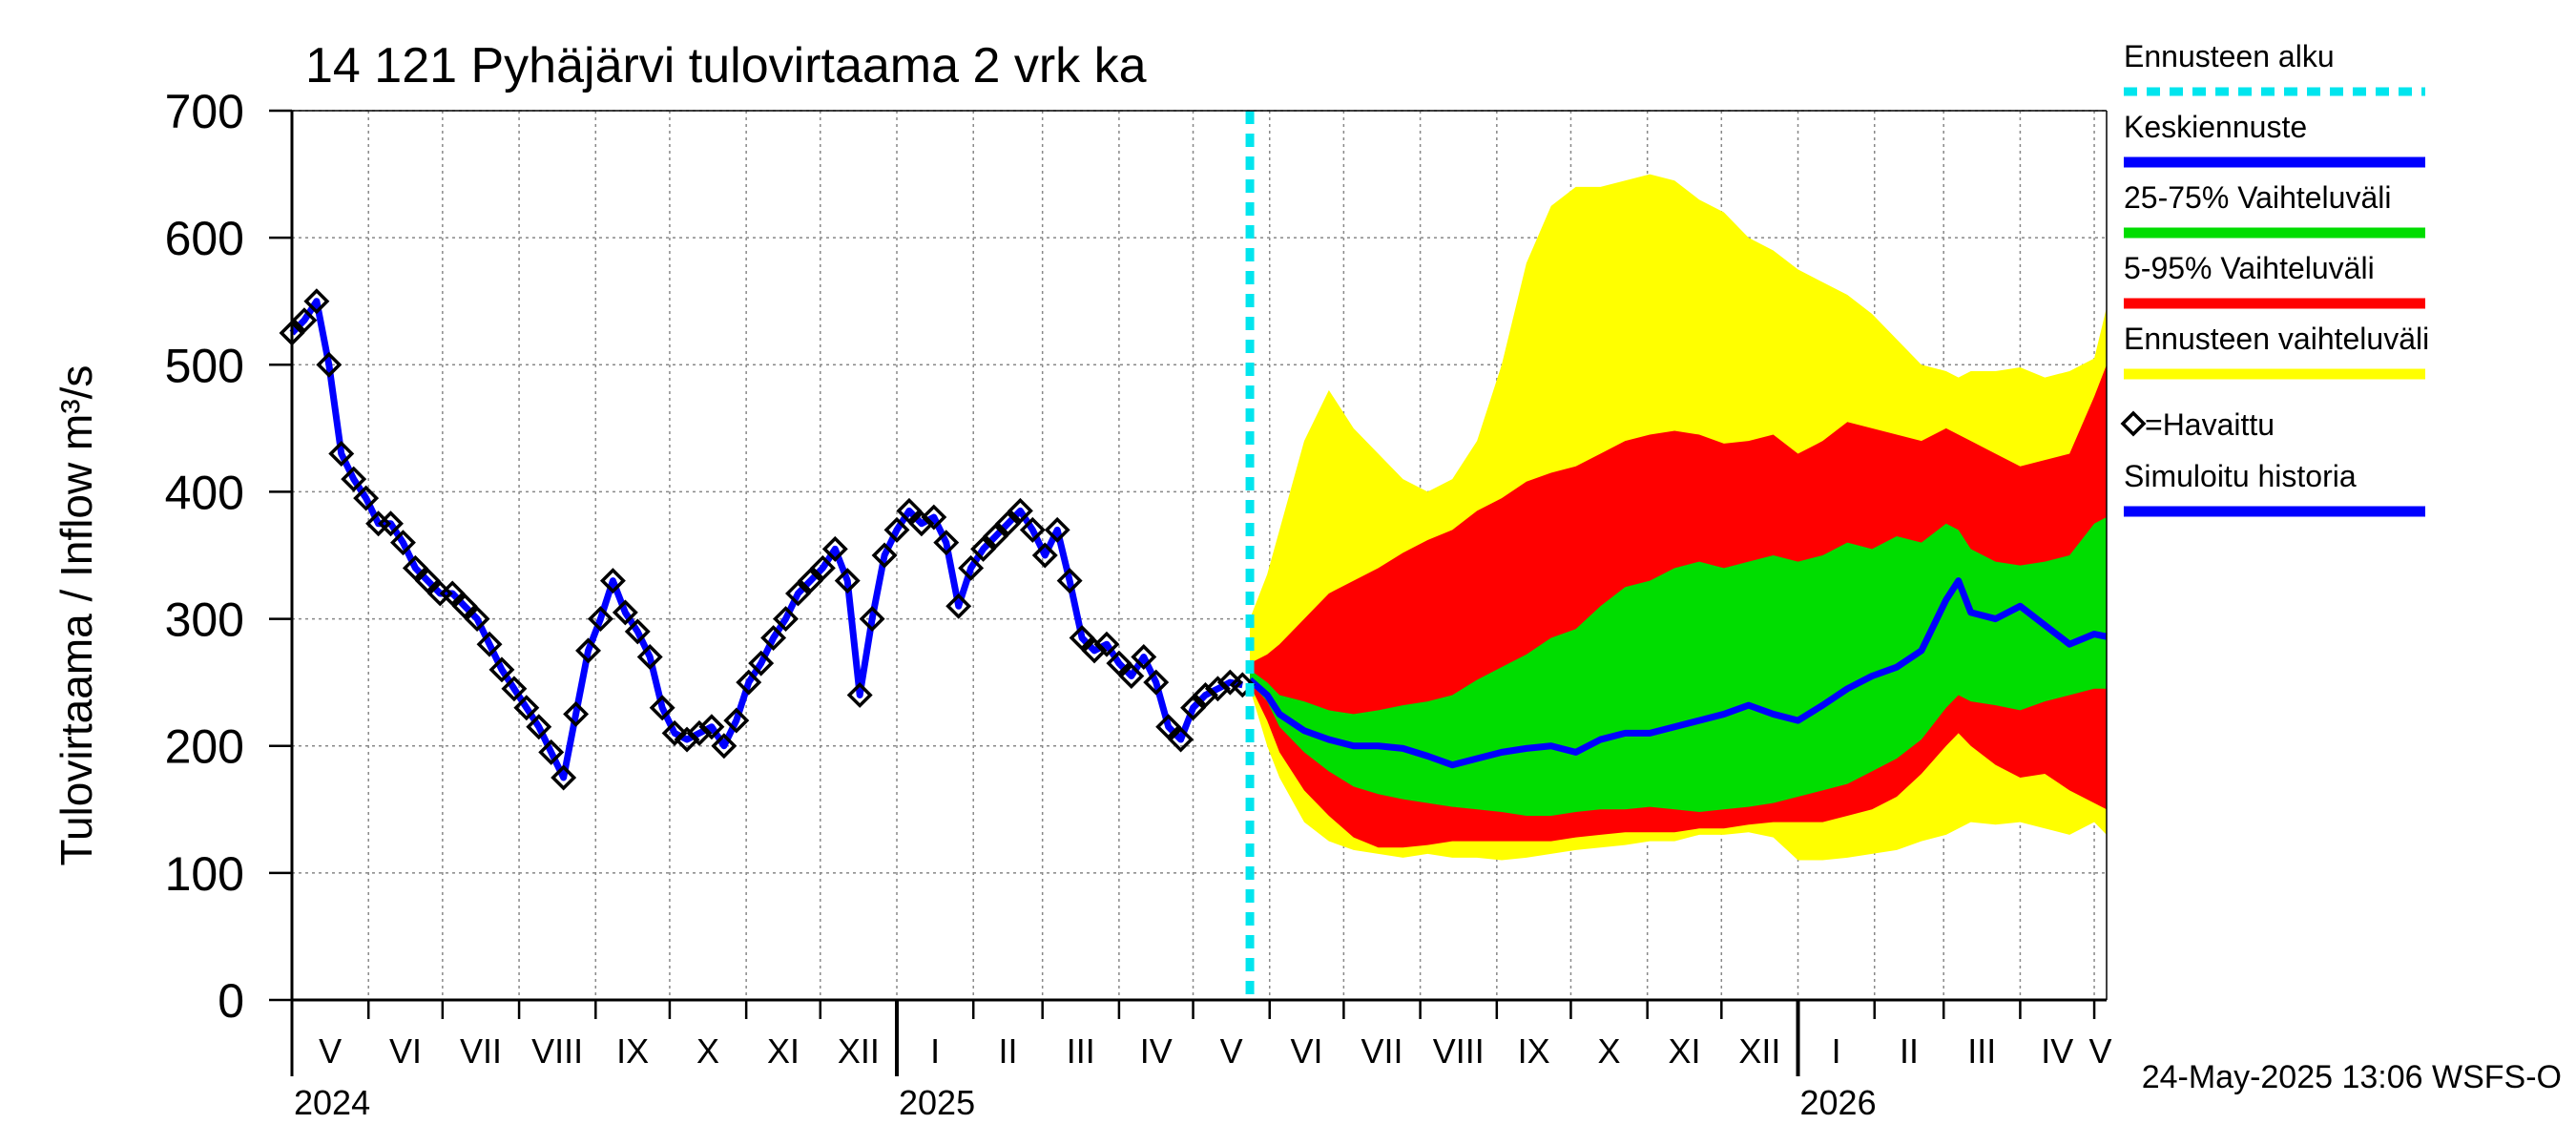 This screenshot has height=1145, width=2576. Describe the element at coordinates (204, 620) in the screenshot. I see `y-tick-label: 300` at that location.